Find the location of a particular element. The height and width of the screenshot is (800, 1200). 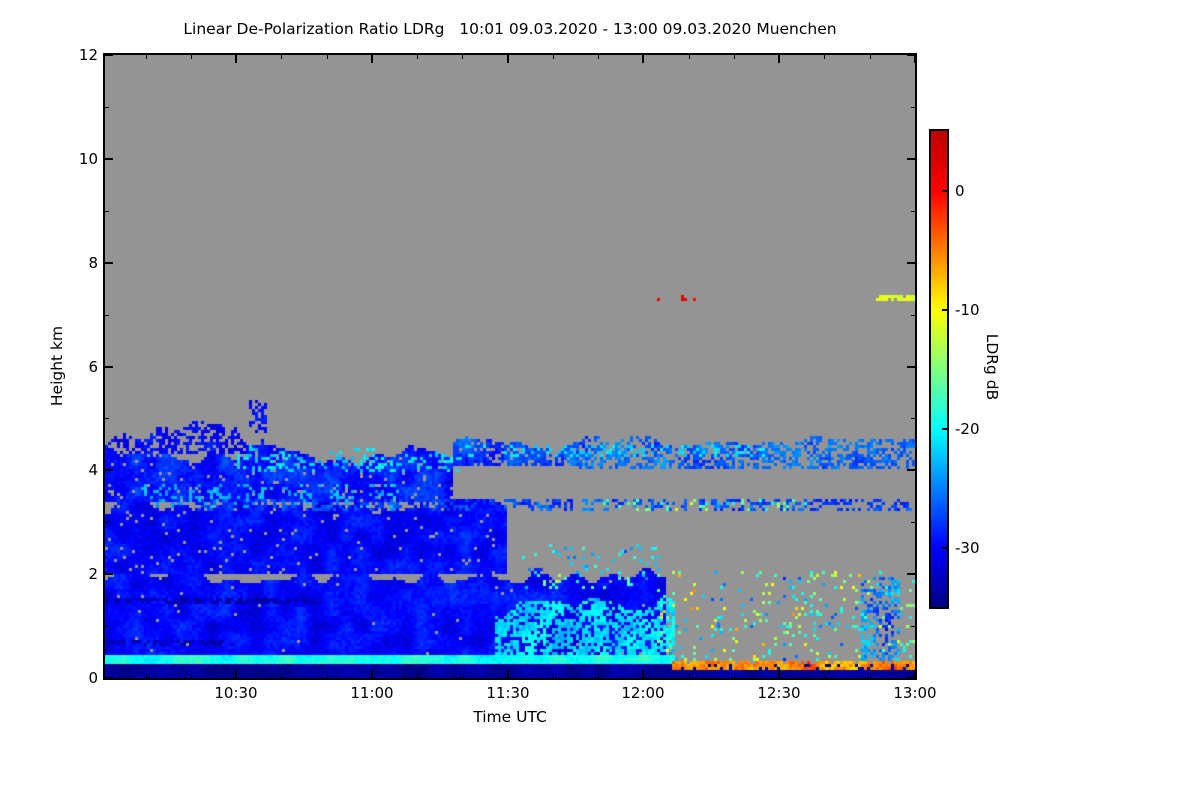

x-tick-label: 13:00 is located at coordinates (915, 693).